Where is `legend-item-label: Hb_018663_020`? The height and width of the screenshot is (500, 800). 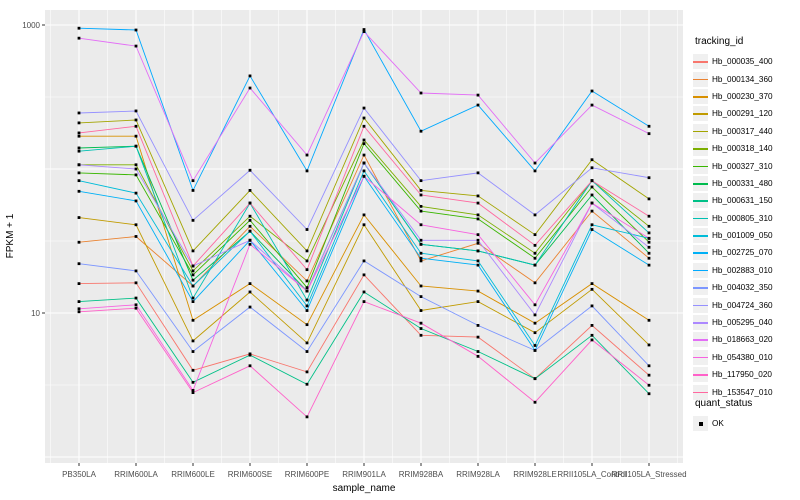
legend-item-label: Hb_018663_020 is located at coordinates (742, 340).